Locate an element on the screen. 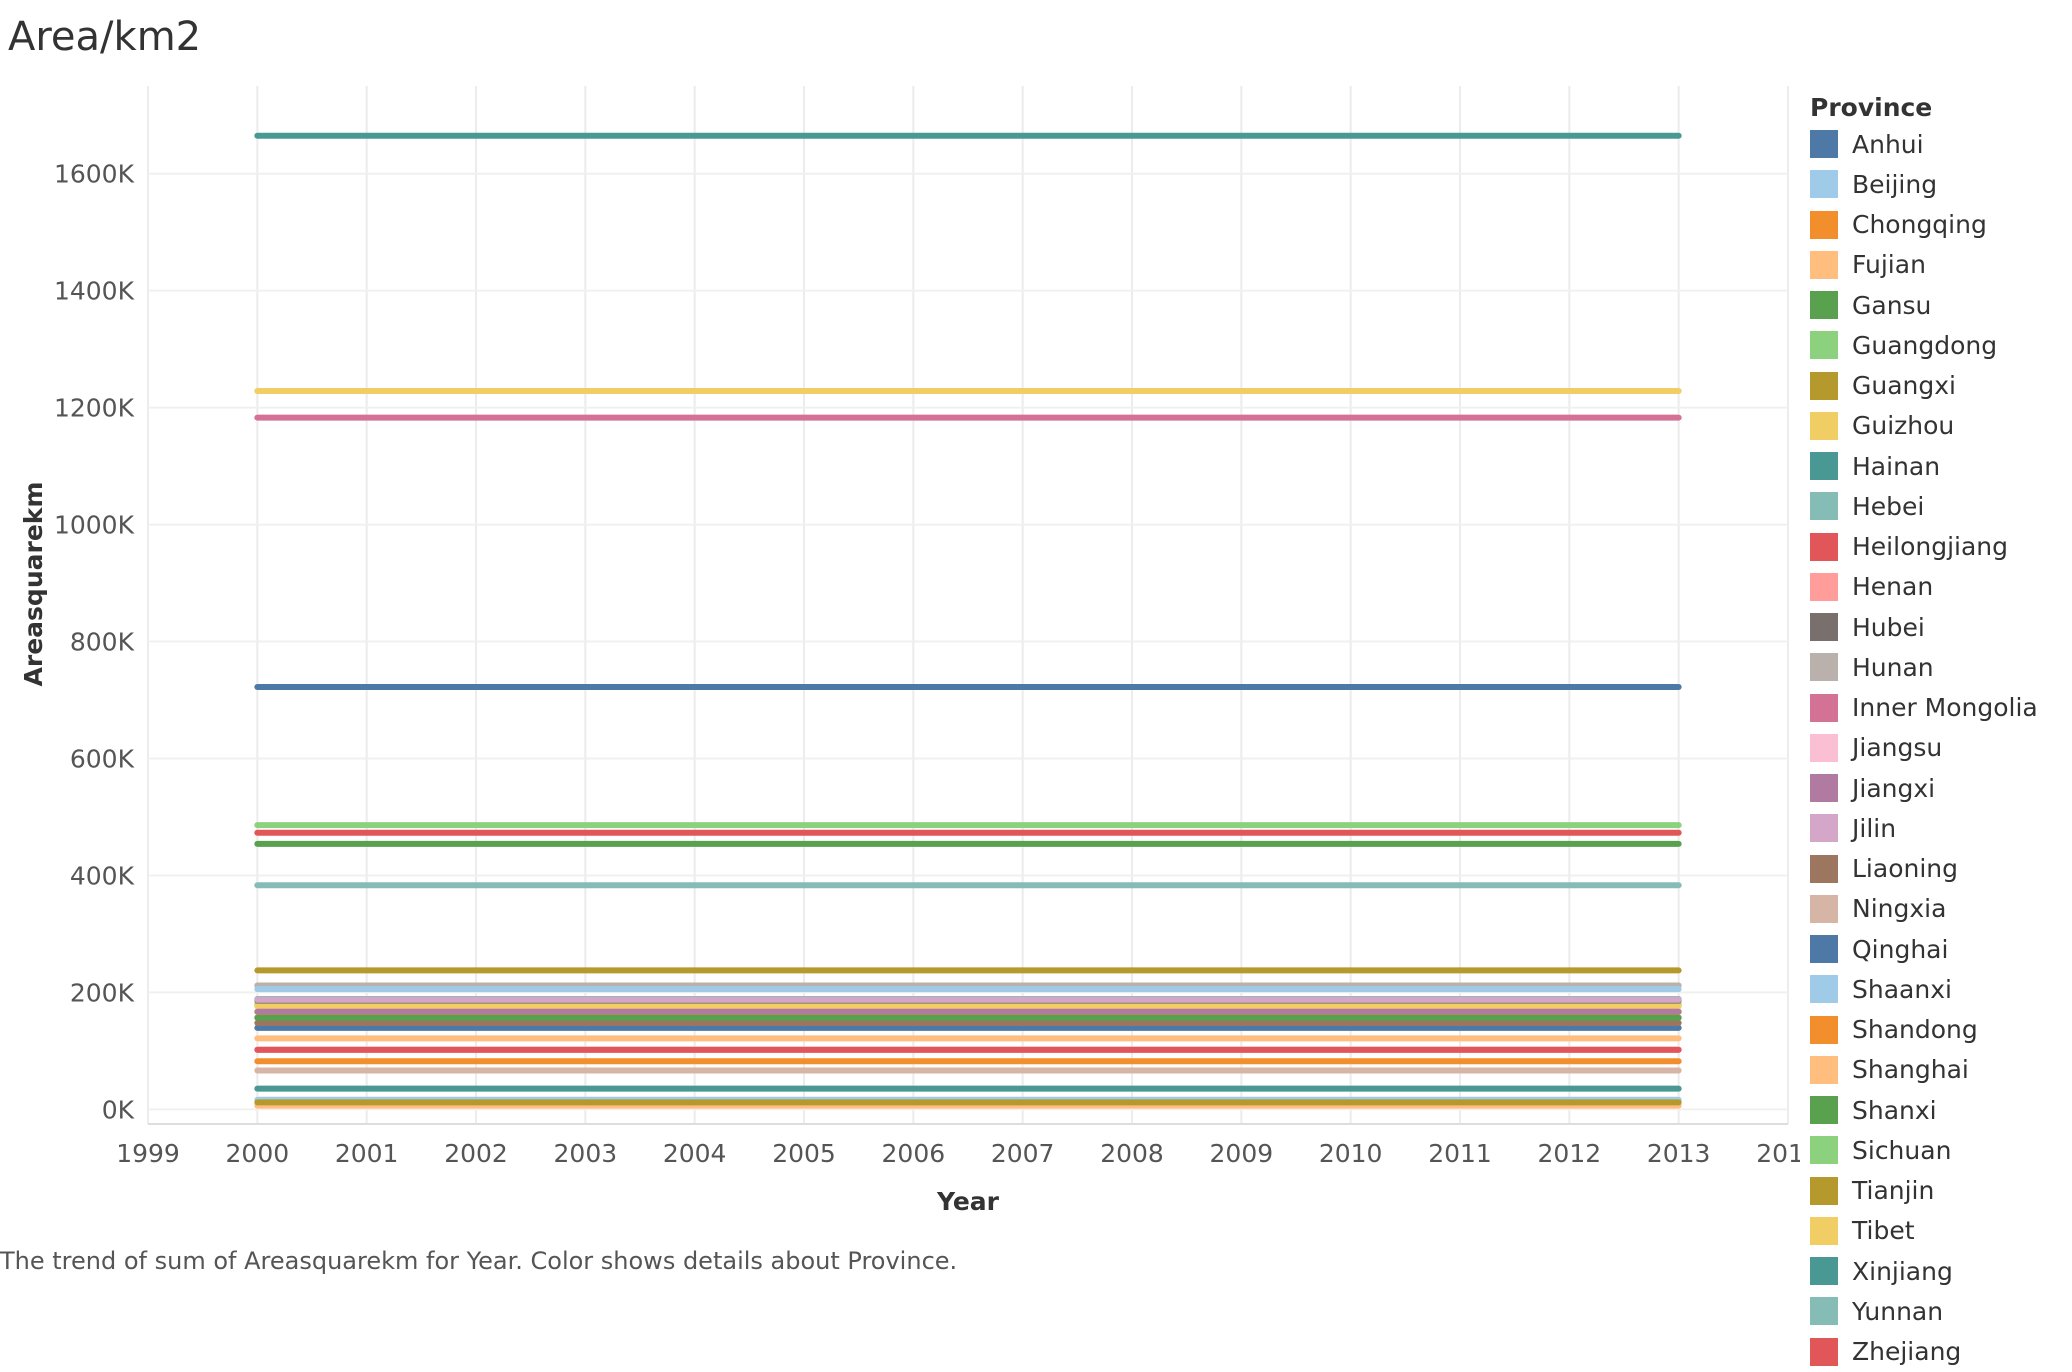  legend-item: Yunnan is located at coordinates (1935, 1311).